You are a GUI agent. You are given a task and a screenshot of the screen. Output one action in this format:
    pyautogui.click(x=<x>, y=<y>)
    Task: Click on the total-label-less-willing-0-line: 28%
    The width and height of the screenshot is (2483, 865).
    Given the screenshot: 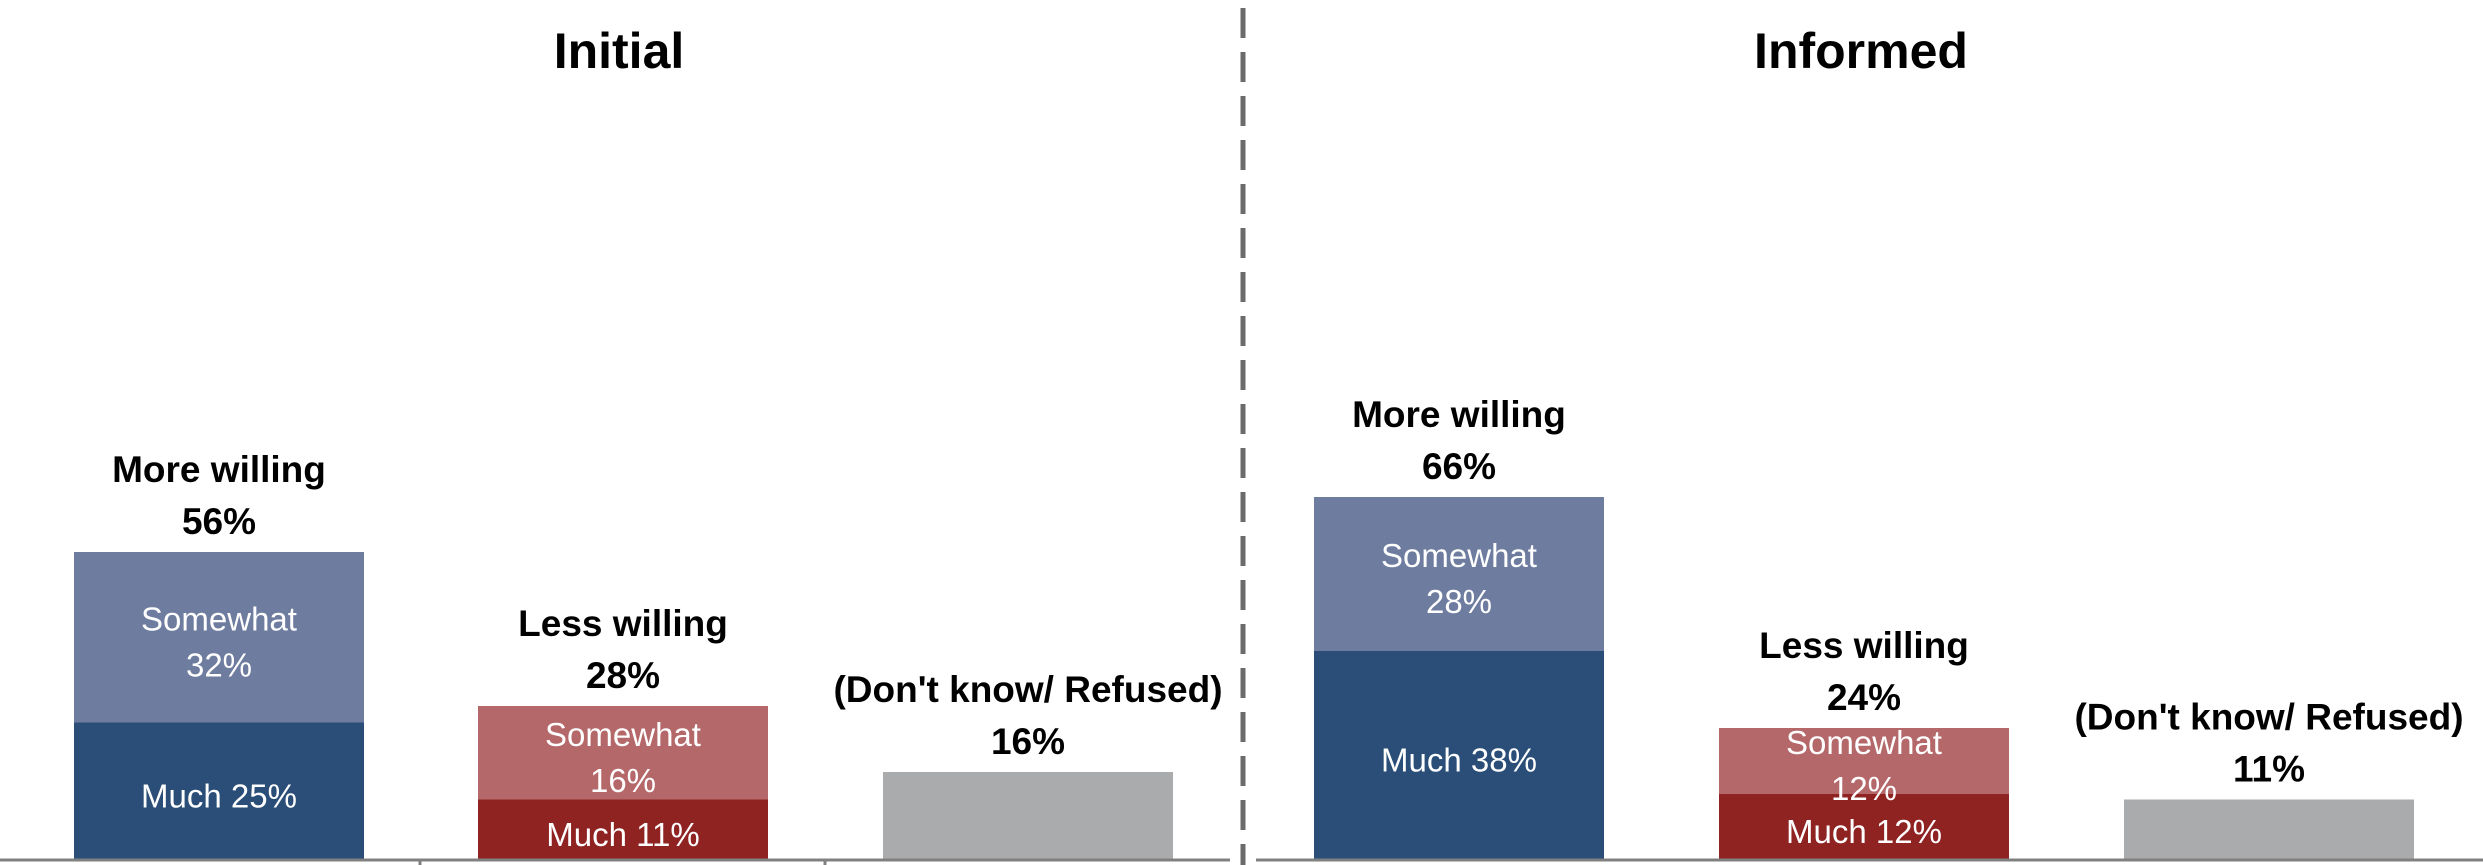 What is the action you would take?
    pyautogui.click(x=623, y=675)
    